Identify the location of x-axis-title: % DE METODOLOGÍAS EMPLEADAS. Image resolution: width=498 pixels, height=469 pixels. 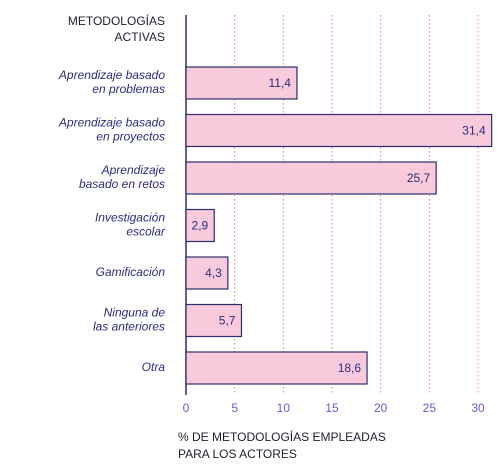
(282, 436).